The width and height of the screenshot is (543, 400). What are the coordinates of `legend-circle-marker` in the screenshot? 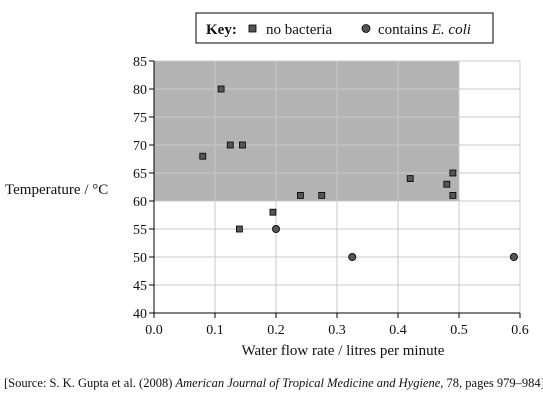 It's located at (366, 28).